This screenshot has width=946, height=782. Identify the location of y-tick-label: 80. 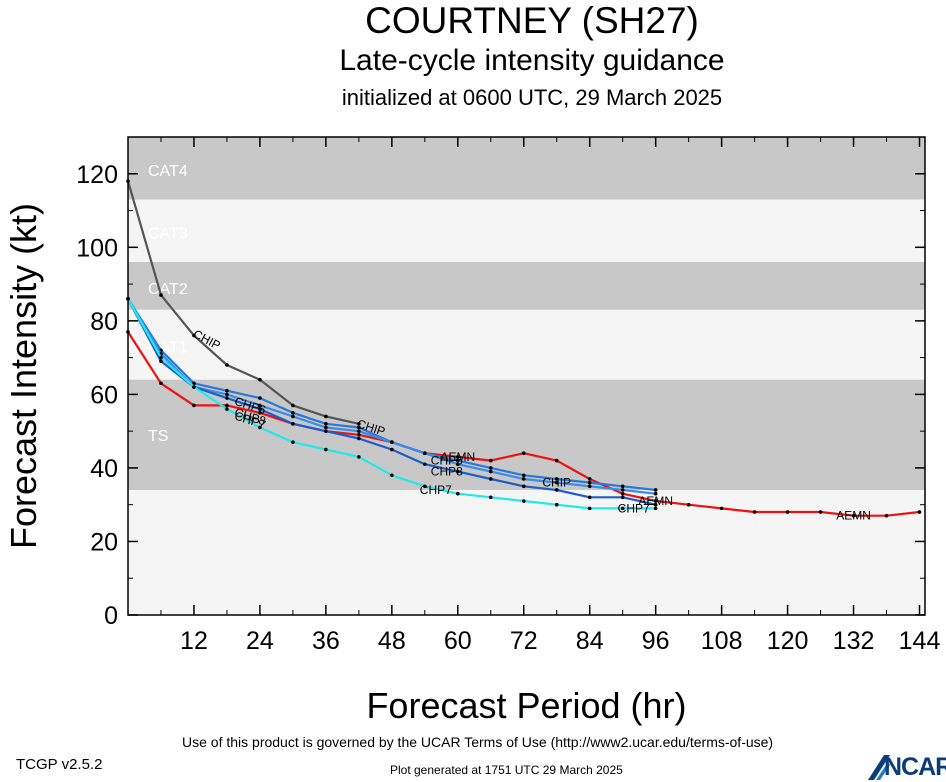
(104, 322).